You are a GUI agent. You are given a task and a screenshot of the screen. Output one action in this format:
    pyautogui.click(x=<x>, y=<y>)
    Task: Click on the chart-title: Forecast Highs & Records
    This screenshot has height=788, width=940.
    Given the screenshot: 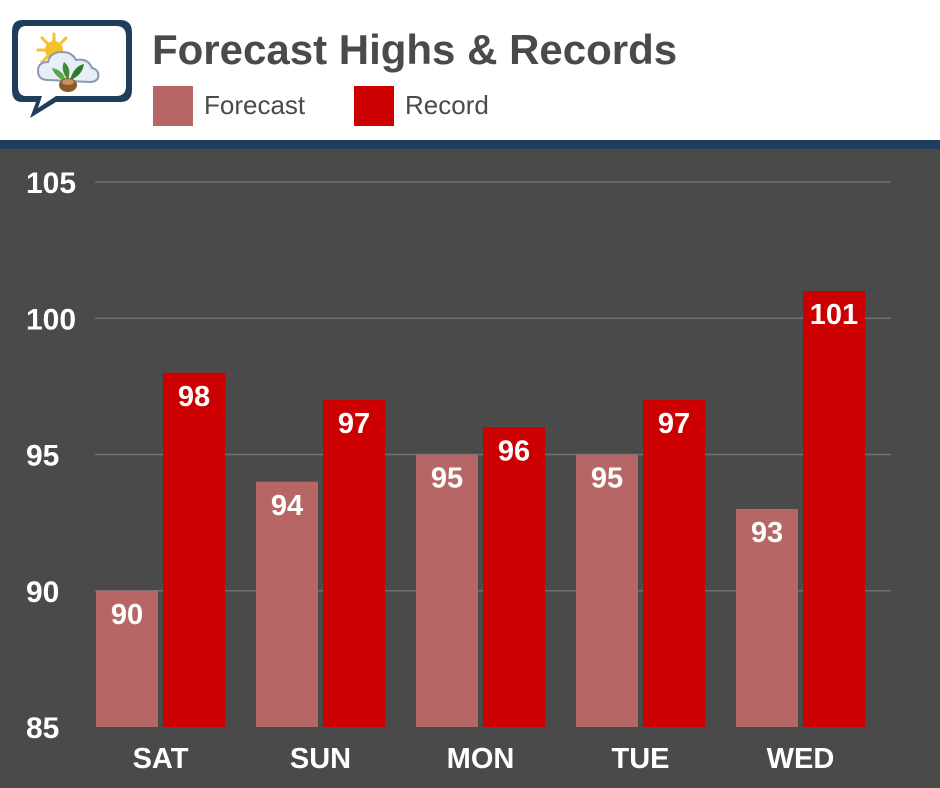 What is the action you would take?
    pyautogui.click(x=415, y=49)
    